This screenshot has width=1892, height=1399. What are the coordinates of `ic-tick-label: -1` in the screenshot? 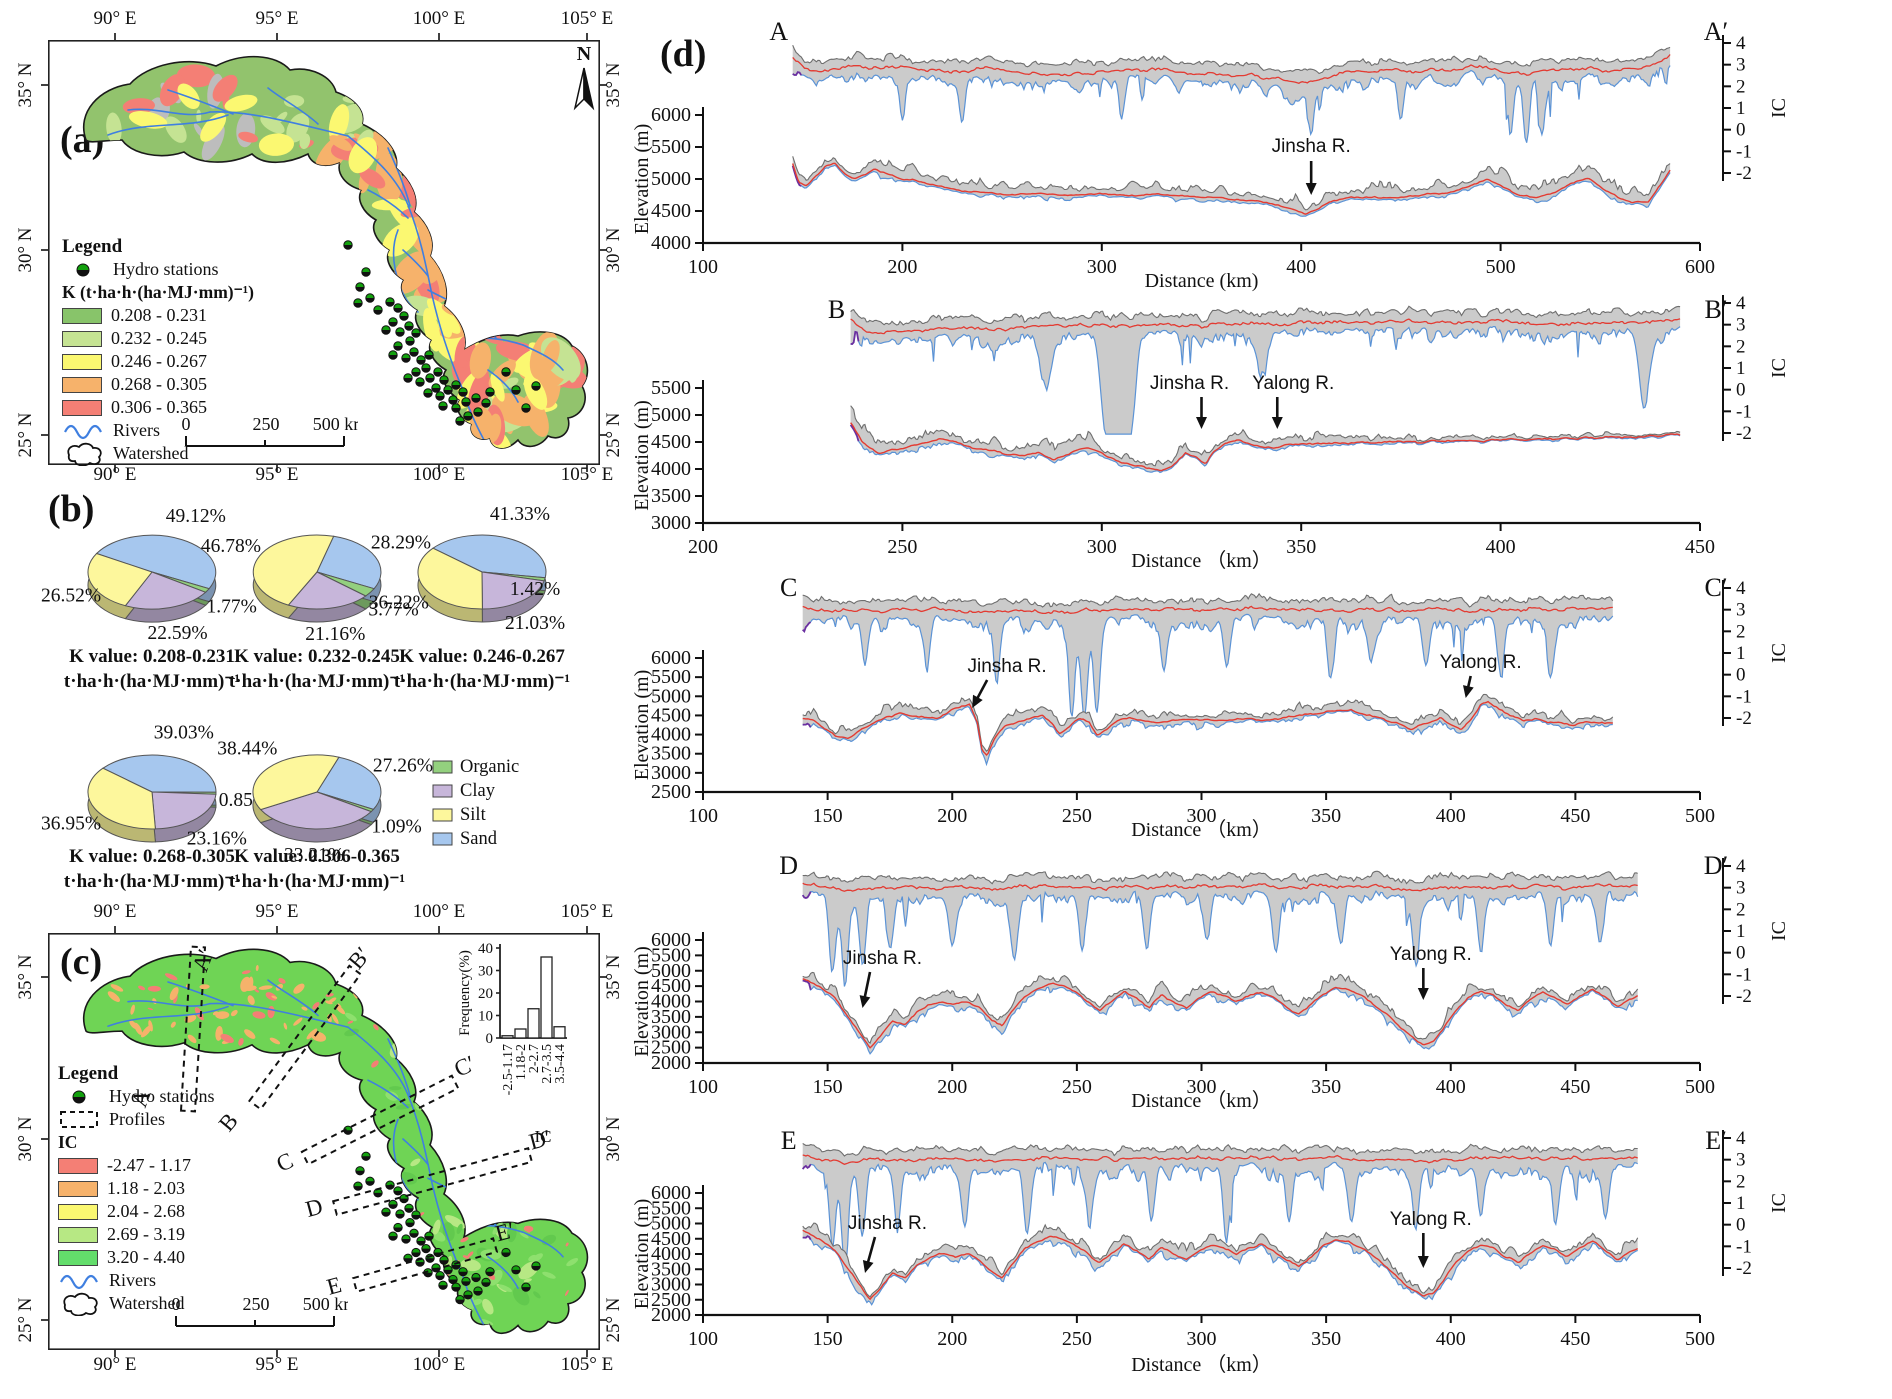 It's located at (1744, 696).